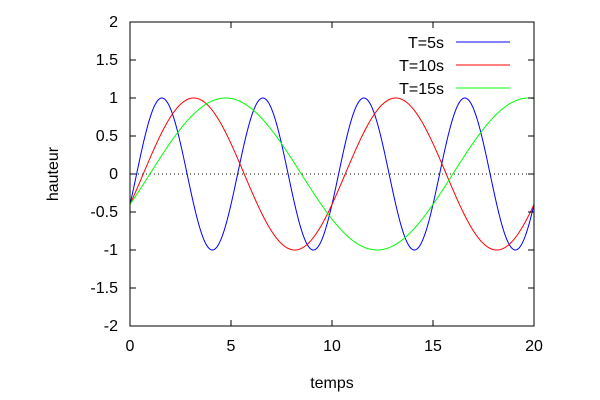 This screenshot has height=400, width=600. What do you see at coordinates (534, 346) in the screenshot?
I see `x-tick-label: 20` at bounding box center [534, 346].